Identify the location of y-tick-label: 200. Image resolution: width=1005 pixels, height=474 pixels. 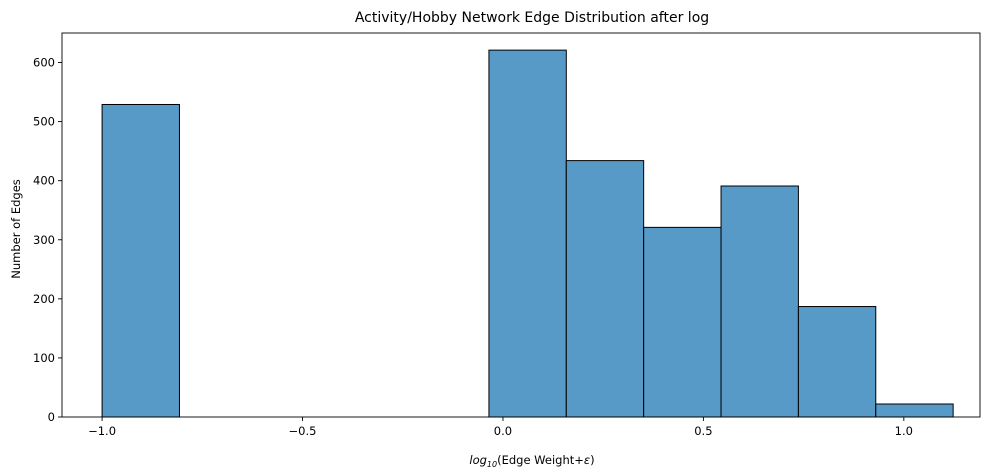
(44, 299).